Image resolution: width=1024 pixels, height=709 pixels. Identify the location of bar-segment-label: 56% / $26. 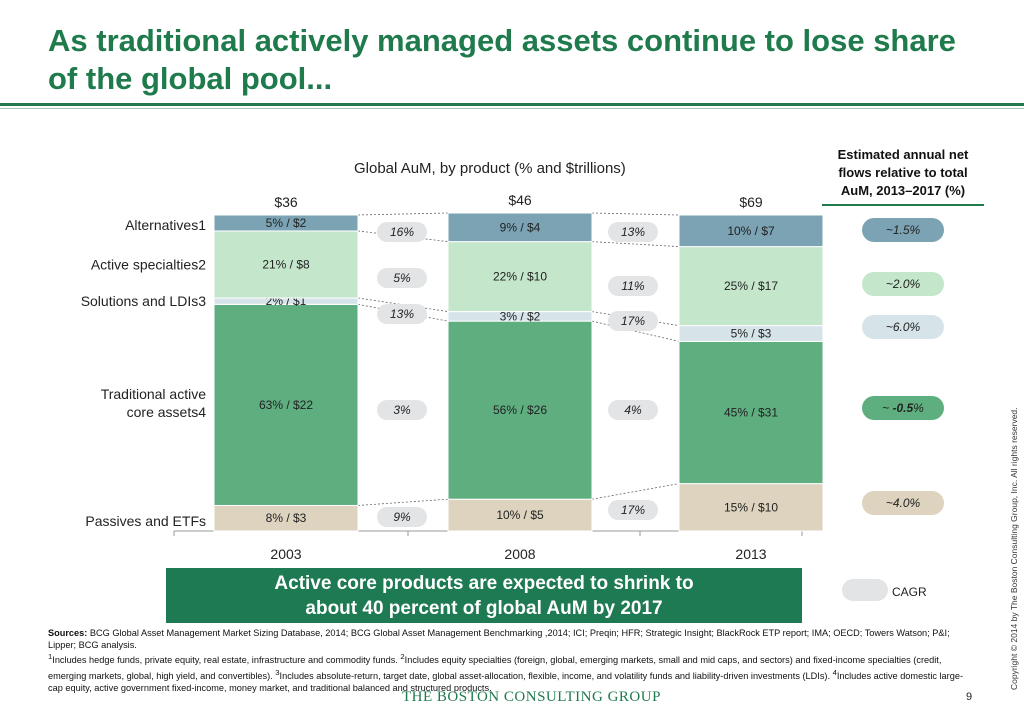
(520, 410).